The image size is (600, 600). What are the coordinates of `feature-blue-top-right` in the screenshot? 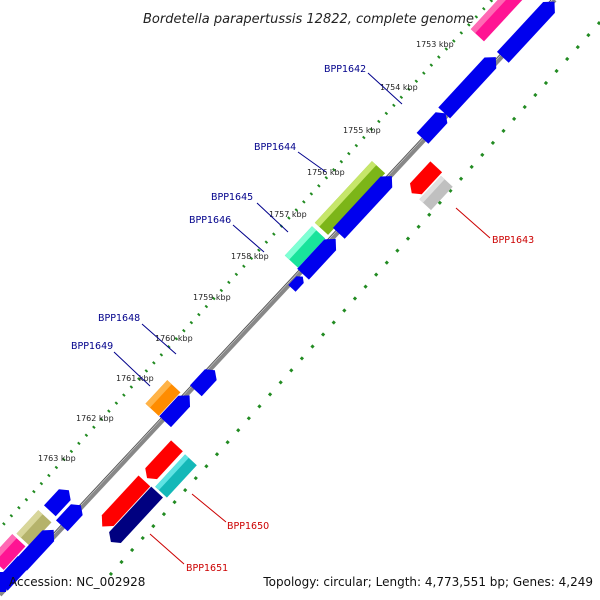 It's located at (528, 31).